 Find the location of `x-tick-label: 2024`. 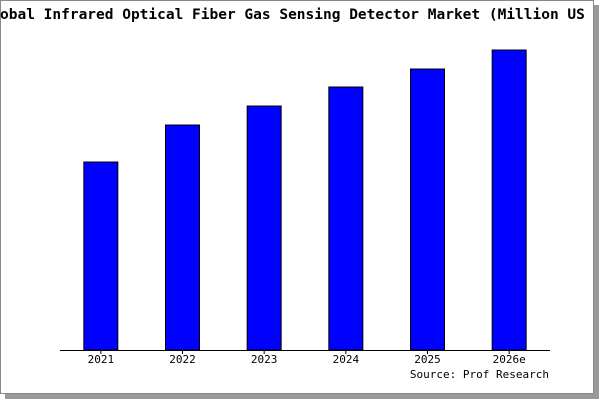

x-tick-label: 2024 is located at coordinates (346, 359).